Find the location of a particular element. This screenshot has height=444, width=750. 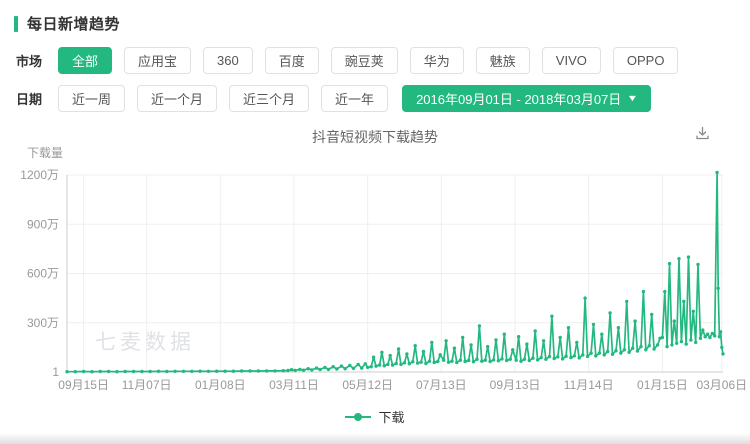

market-option-2: 360 is located at coordinates (228, 60).